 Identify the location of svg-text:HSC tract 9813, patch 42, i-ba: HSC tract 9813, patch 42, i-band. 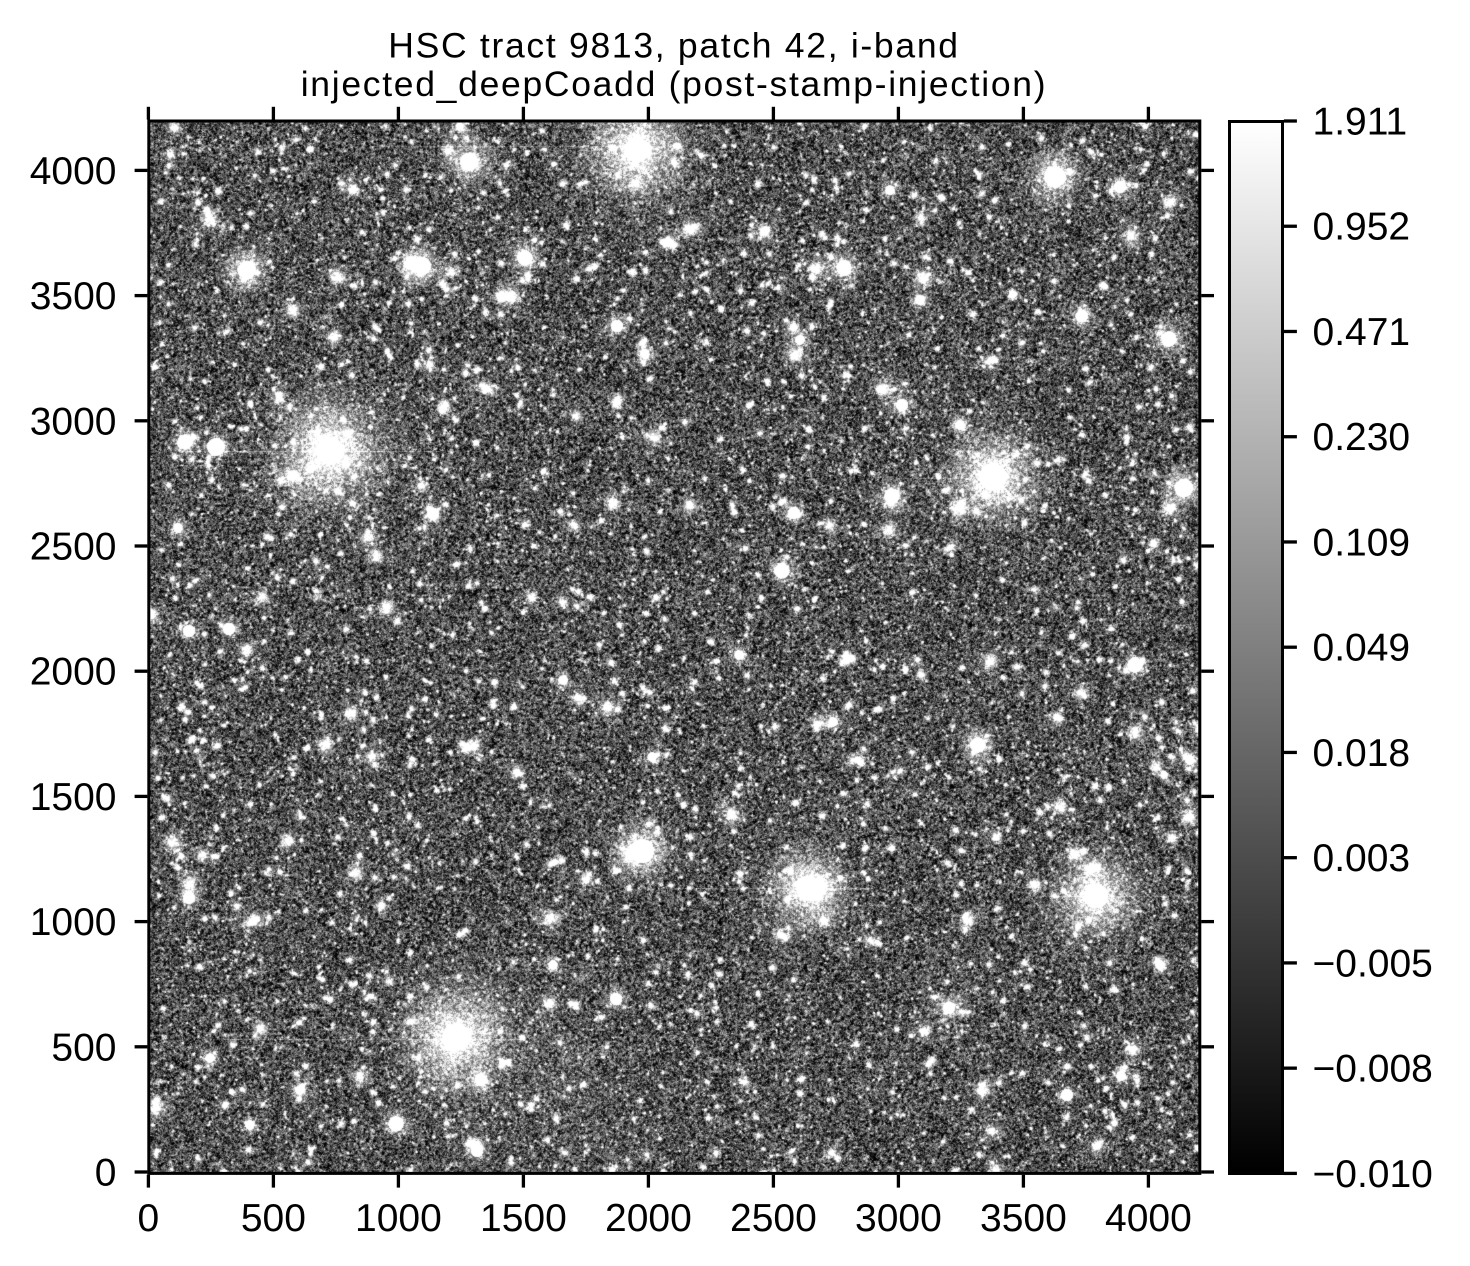
(673, 45).